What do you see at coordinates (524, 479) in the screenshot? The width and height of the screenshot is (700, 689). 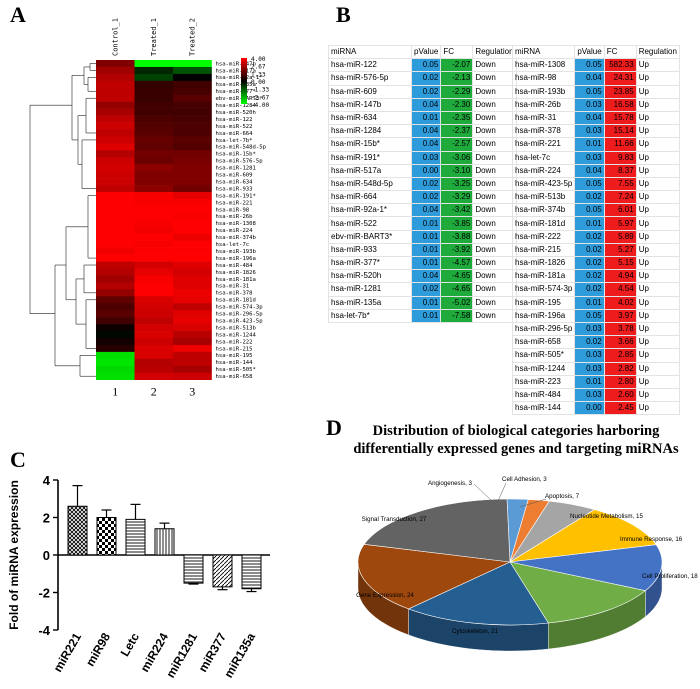 I see `pie-slice-label: Cell Adhesion, 3` at bounding box center [524, 479].